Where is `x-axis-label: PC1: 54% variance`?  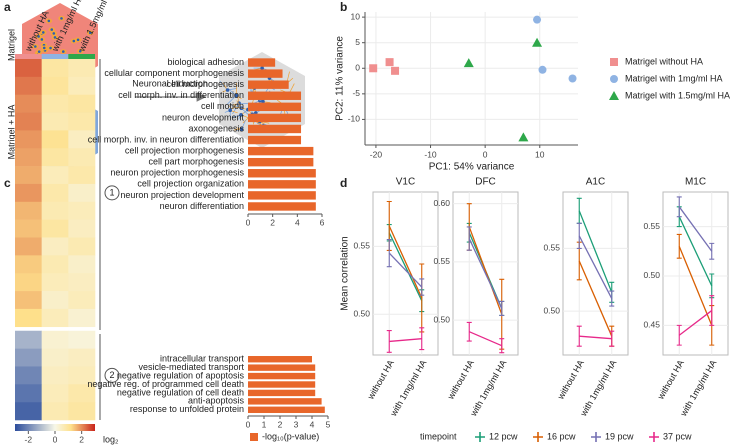
x-axis-label: PC1: 54% variance is located at coordinates (472, 167).